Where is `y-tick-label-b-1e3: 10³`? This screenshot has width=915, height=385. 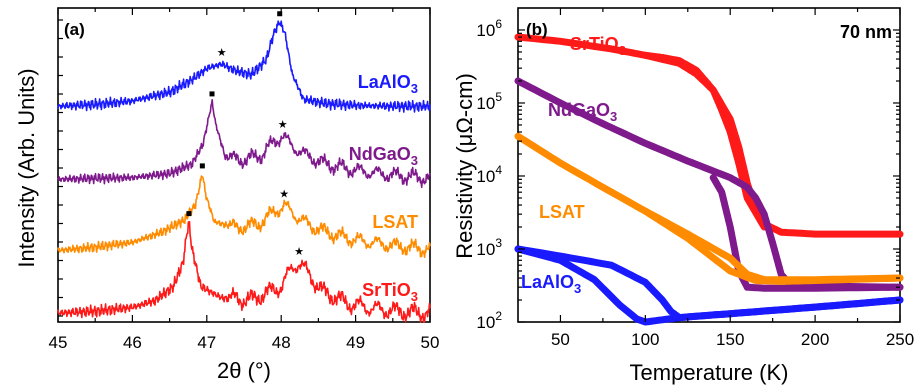
y-tick-label-b-1e3: 10³ is located at coordinates (489, 247).